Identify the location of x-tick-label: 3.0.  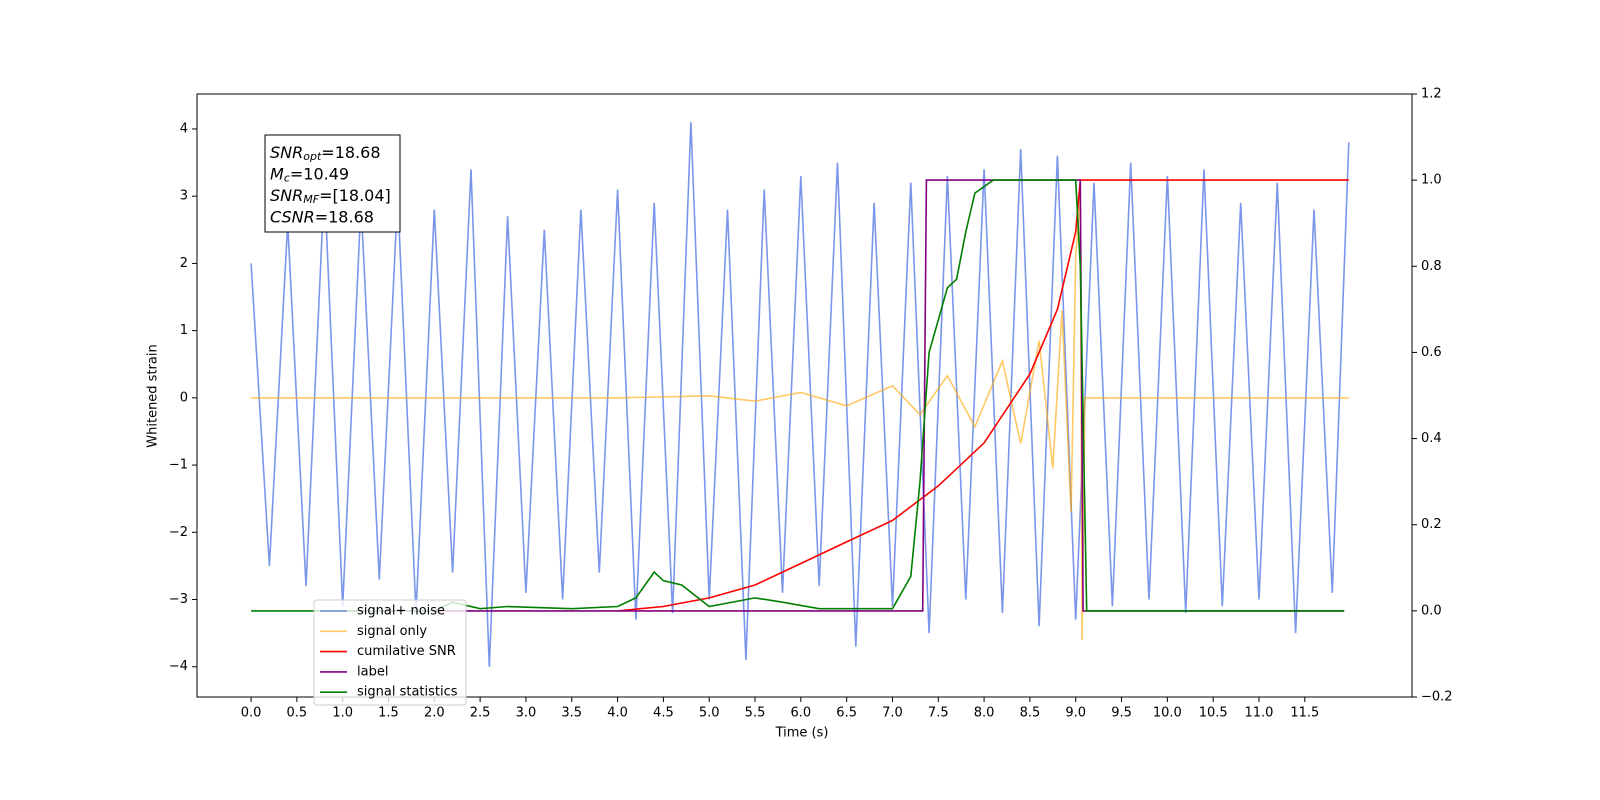
(526, 713).